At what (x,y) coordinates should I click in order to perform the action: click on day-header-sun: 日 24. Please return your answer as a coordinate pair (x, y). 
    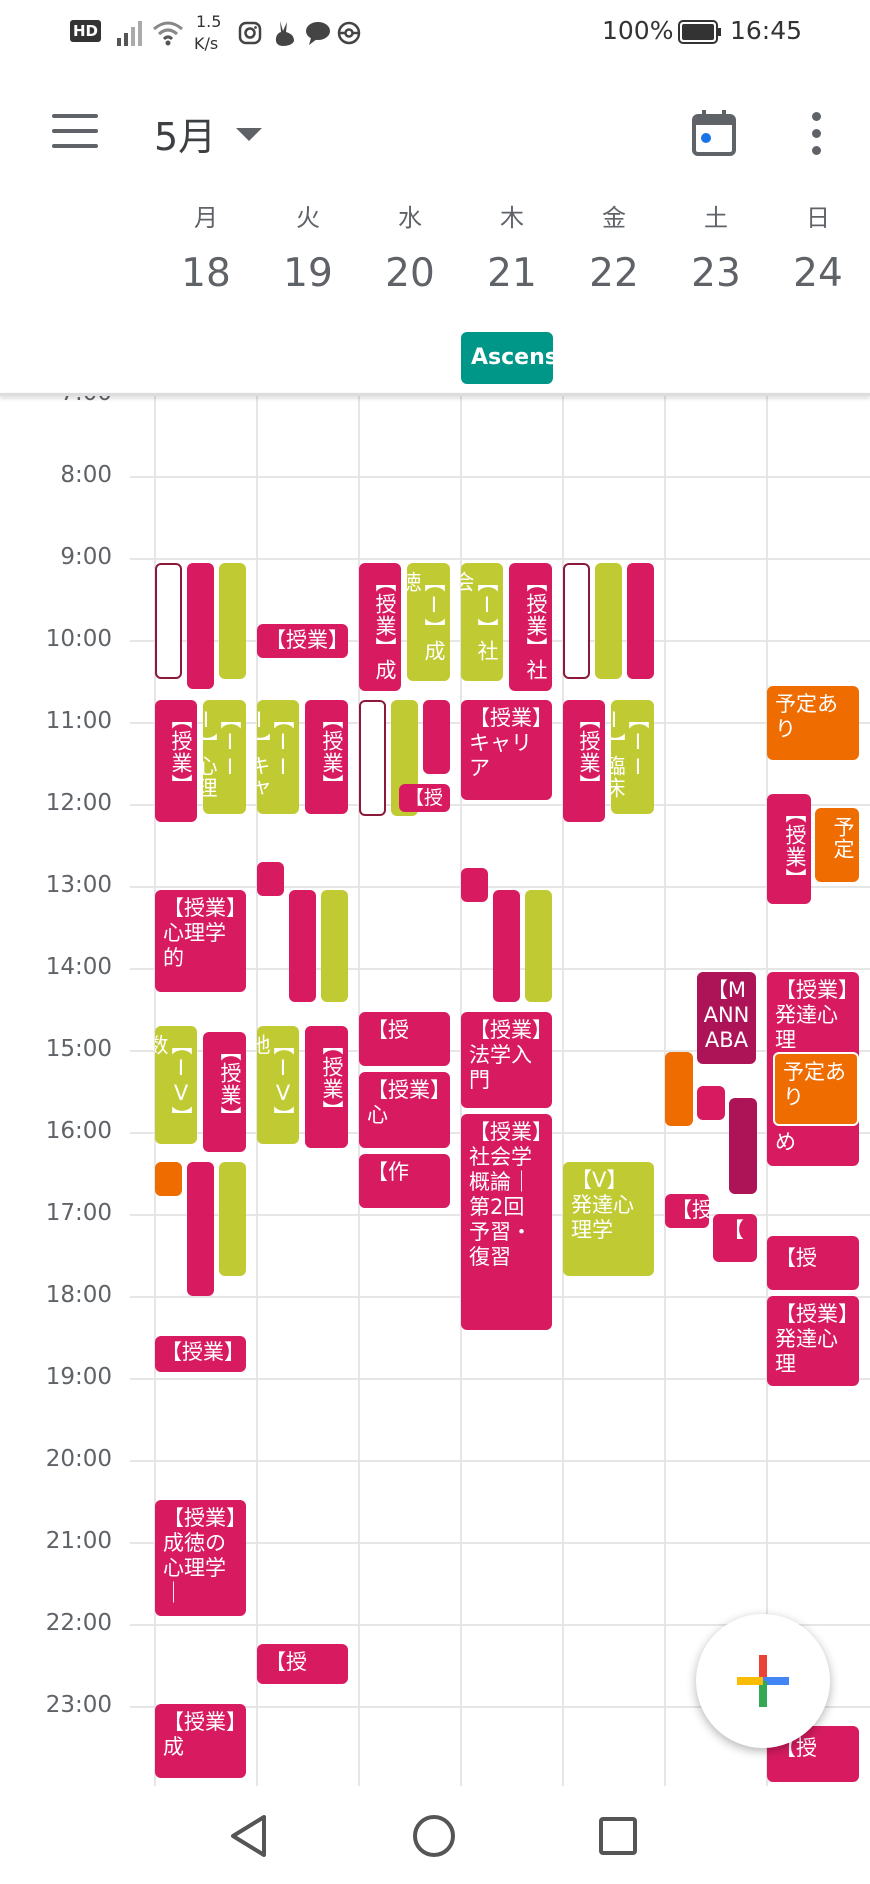
    Looking at the image, I should click on (818, 247).